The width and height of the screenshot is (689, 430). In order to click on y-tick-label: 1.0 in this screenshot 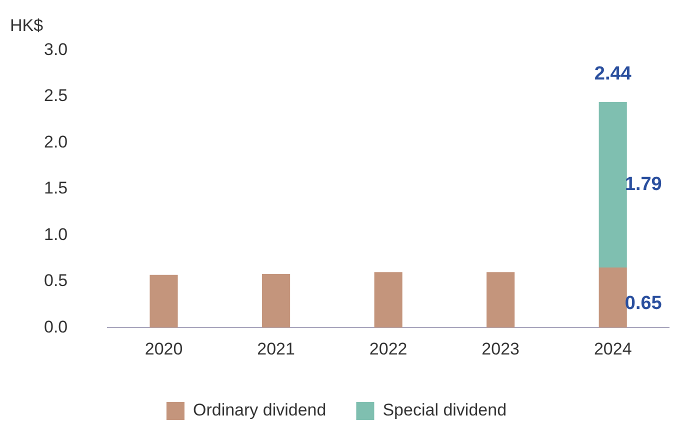, I will do `click(56, 234)`.